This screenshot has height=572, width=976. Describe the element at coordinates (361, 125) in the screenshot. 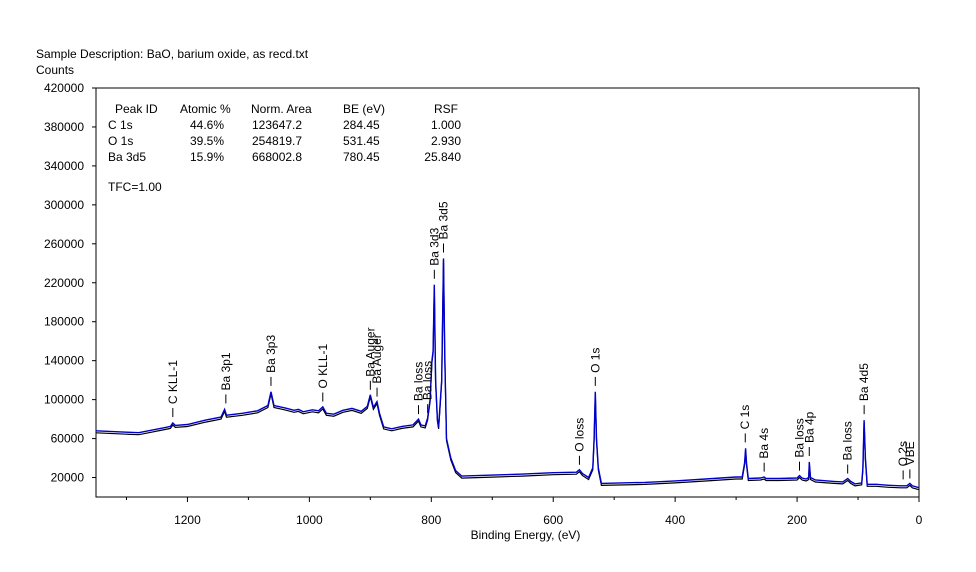

I see `cell-be: 284.45` at that location.